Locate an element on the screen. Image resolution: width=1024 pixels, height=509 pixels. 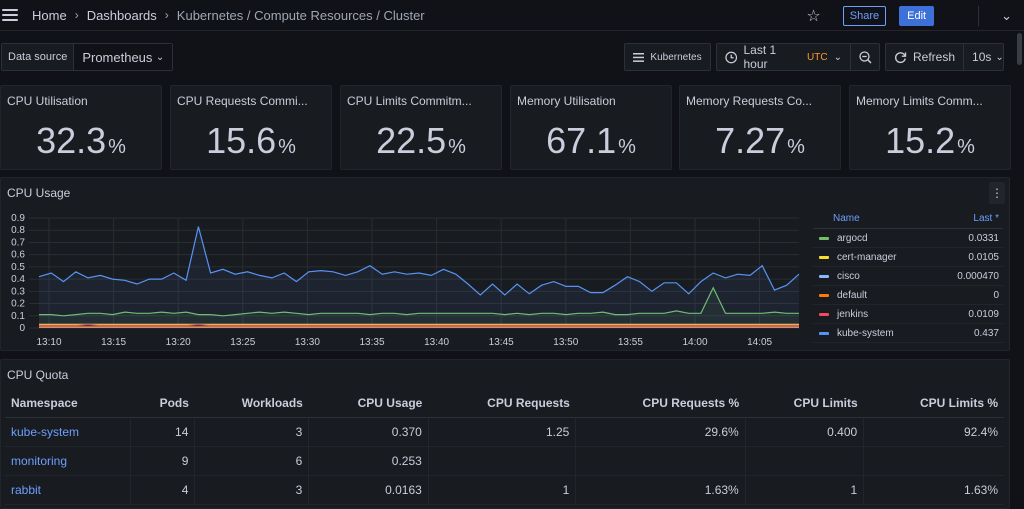
legend-series-name: default is located at coordinates (852, 295).